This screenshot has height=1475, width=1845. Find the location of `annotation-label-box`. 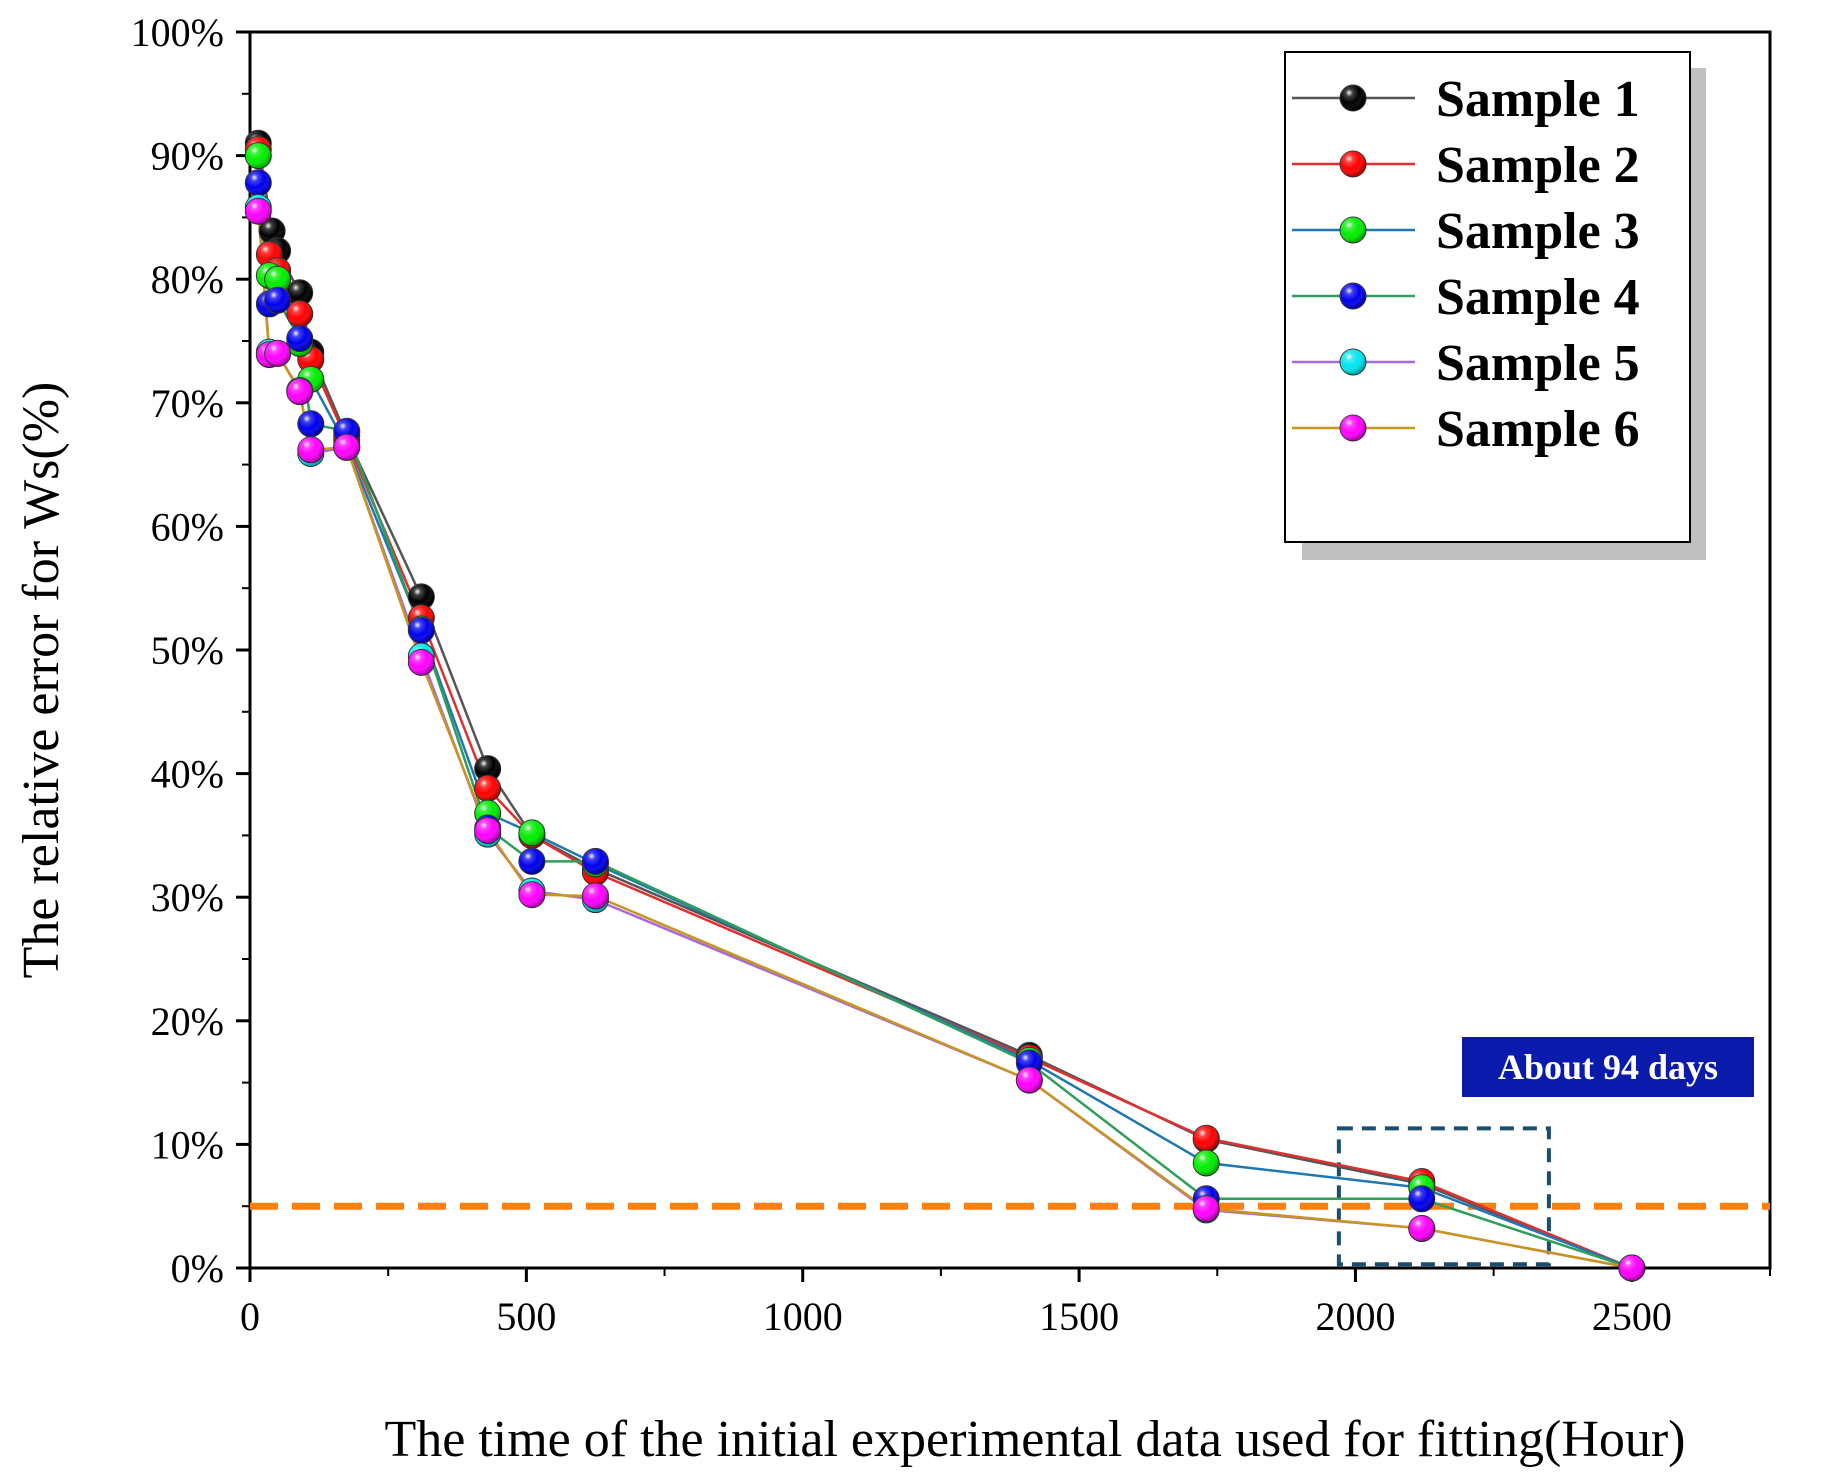

annotation-label-box is located at coordinates (1608, 1067).